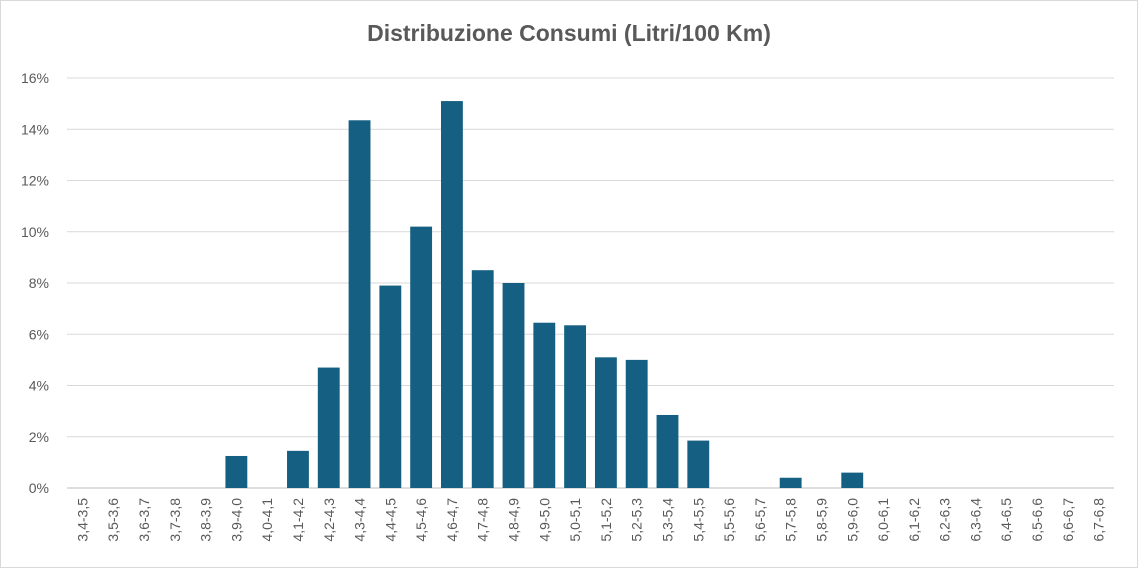  I want to click on y-axis-ticks: 0% 2% 4% 6% 8% 10% 12% 14% 16%, so click(35, 283).